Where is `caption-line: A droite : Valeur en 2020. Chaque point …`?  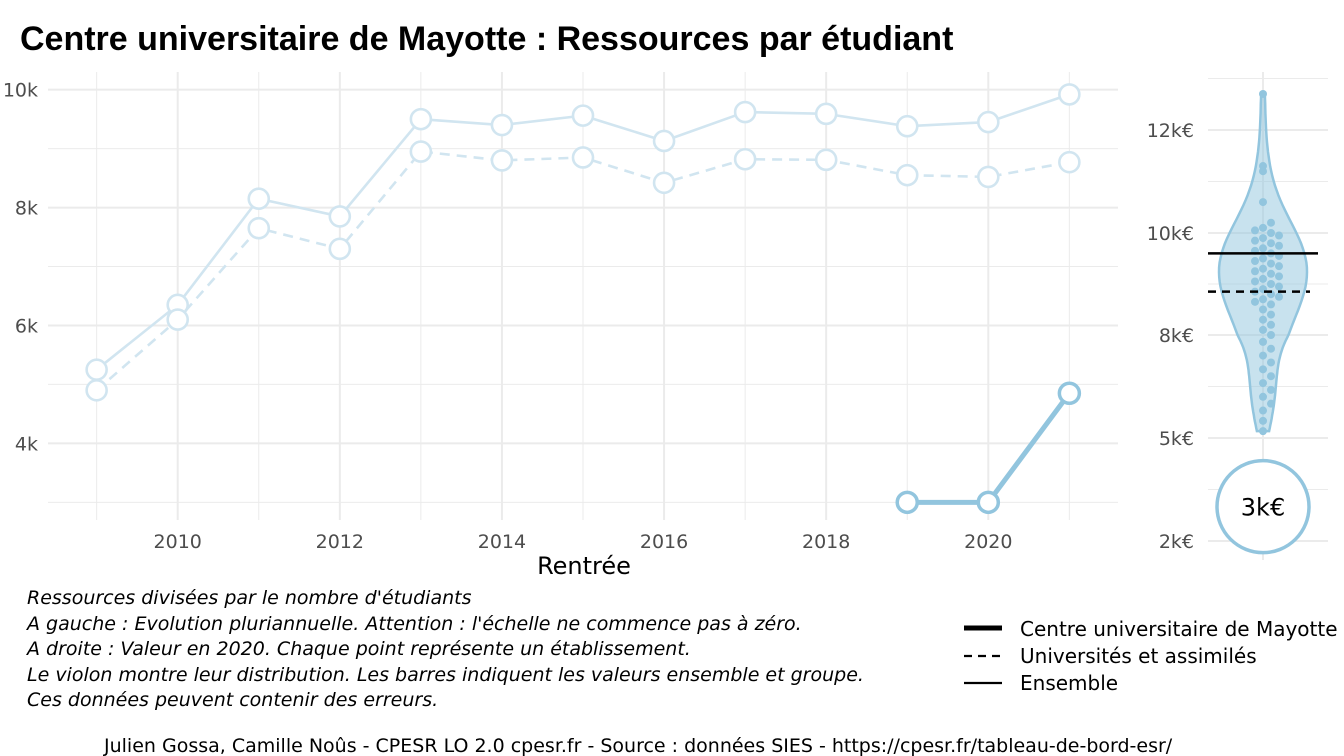
caption-line: A droite : Valeur en 2020. Chaque point … is located at coordinates (358, 649).